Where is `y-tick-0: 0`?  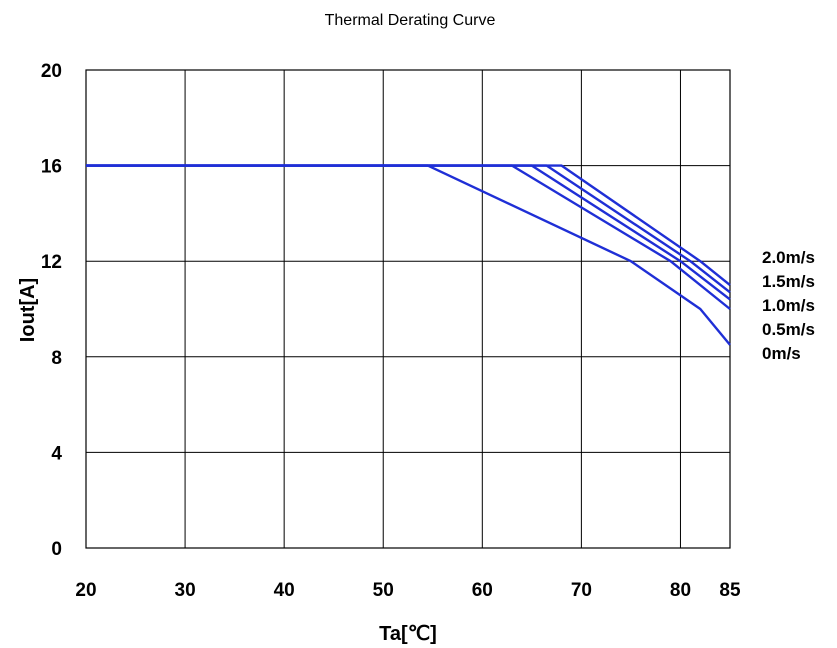
y-tick-0: 0 is located at coordinates (56, 549).